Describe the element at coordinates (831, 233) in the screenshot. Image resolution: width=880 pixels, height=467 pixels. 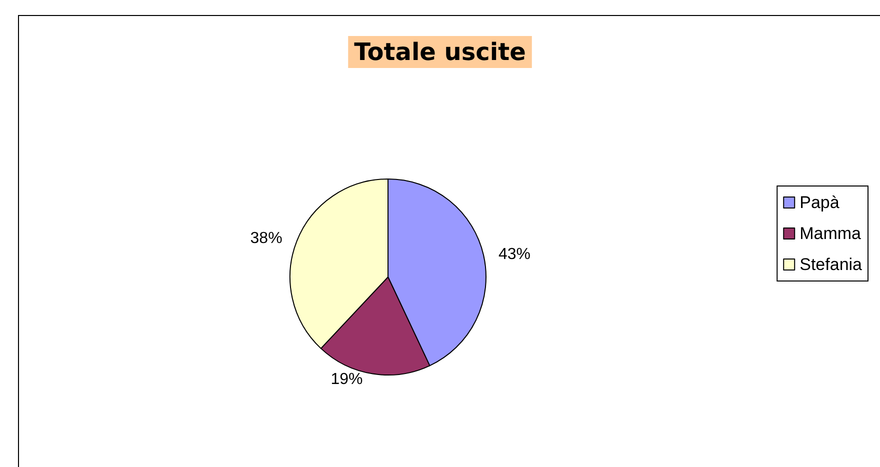
I see `legend-label: Mamma` at that location.